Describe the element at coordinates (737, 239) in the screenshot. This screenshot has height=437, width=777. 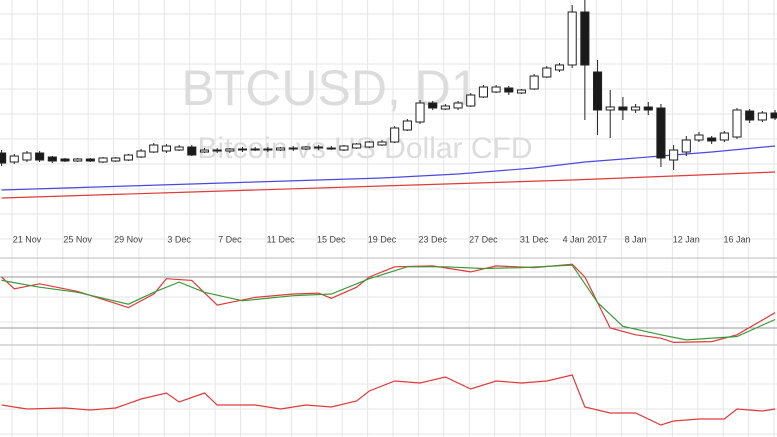
I see `x-tick-label: 16 Jan` at that location.